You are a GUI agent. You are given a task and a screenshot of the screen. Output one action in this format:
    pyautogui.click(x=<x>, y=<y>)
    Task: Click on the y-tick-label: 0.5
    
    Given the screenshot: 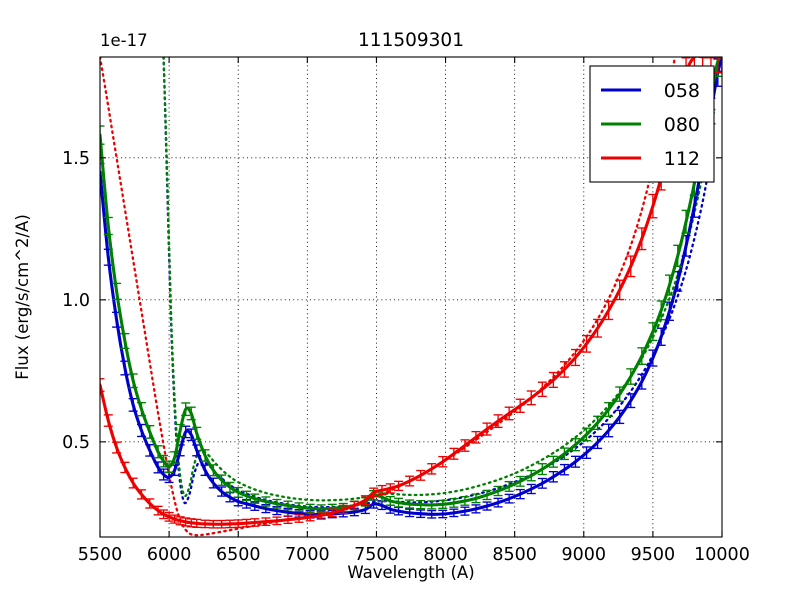 What is the action you would take?
    pyautogui.click(x=76, y=443)
    